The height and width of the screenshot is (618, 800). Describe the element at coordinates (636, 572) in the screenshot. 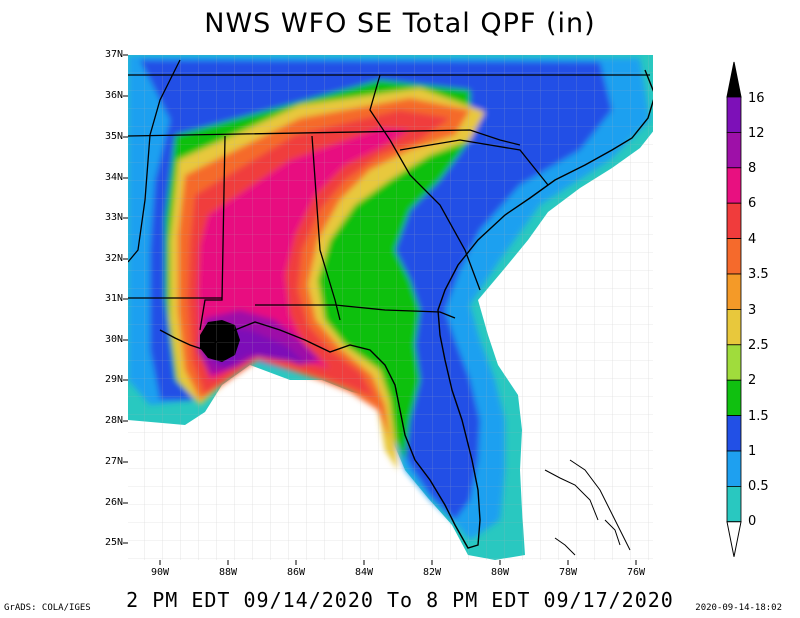

I see `lon-label-76w: 76W` at that location.